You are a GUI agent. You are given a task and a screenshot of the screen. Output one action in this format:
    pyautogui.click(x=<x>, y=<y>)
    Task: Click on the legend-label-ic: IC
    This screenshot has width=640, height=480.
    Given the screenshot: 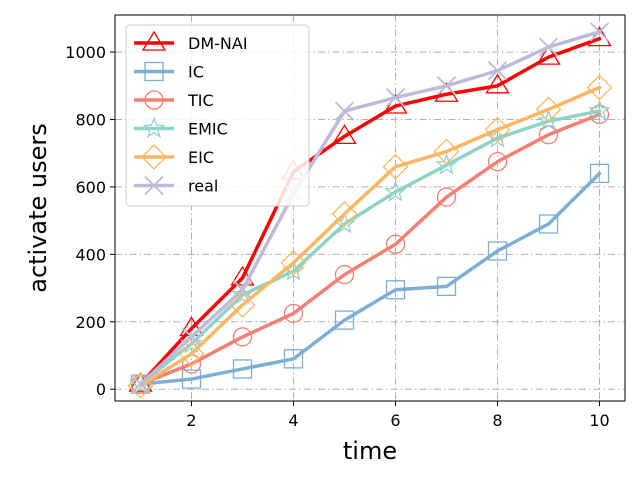 What is the action you would take?
    pyautogui.click(x=196, y=72)
    